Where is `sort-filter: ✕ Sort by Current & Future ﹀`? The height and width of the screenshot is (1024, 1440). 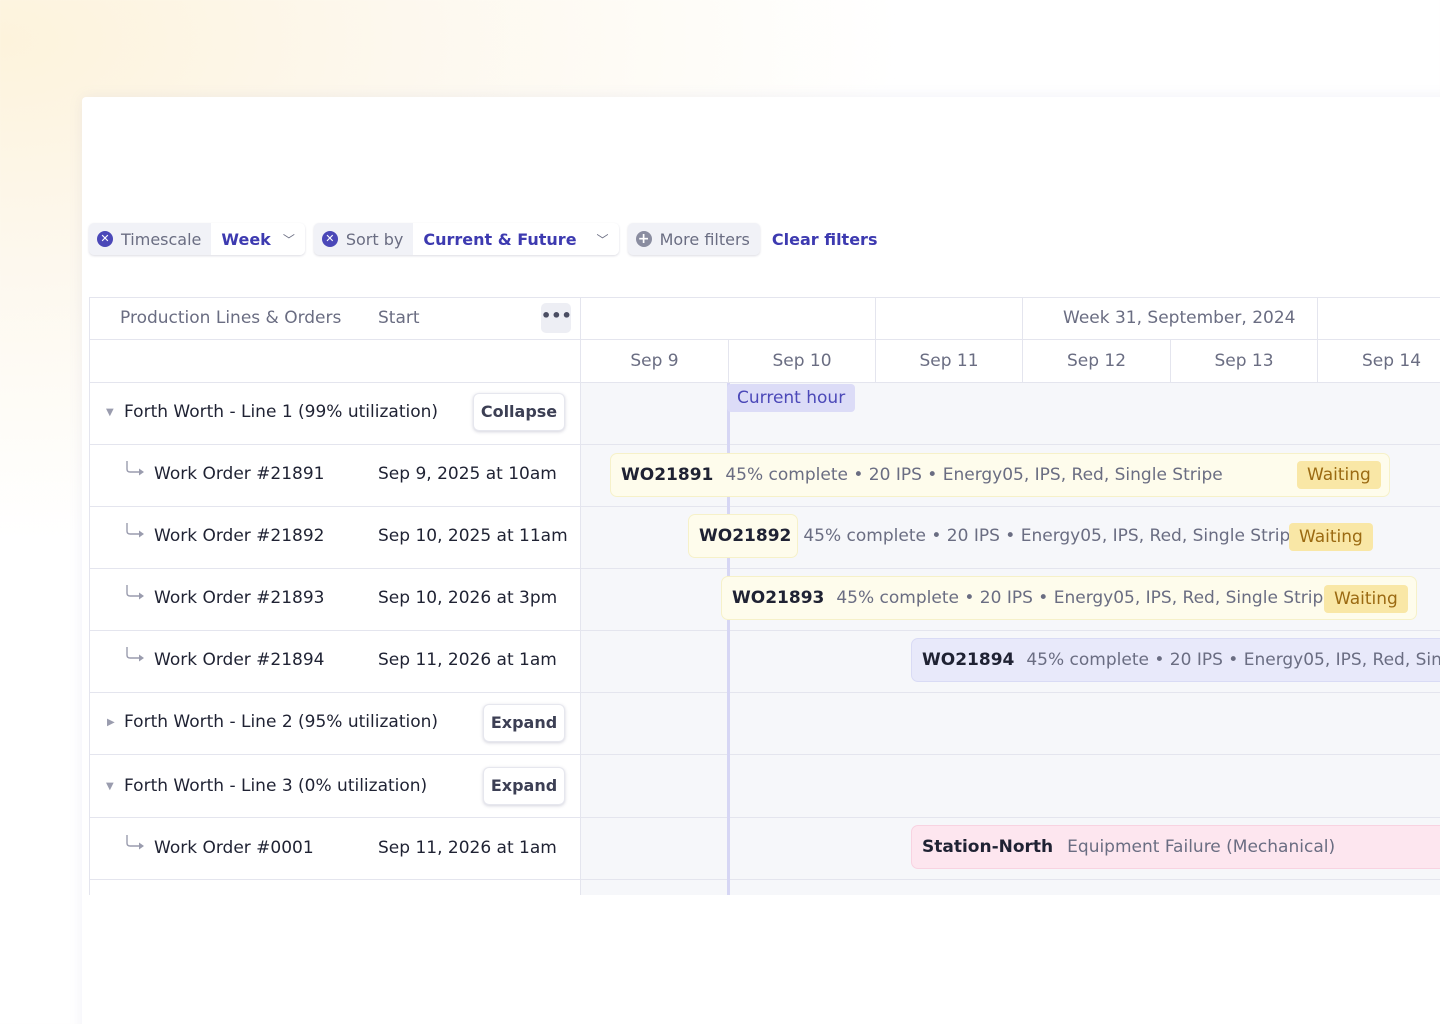 sort-filter: ✕ Sort by Current & Future ﹀ is located at coordinates (466, 239).